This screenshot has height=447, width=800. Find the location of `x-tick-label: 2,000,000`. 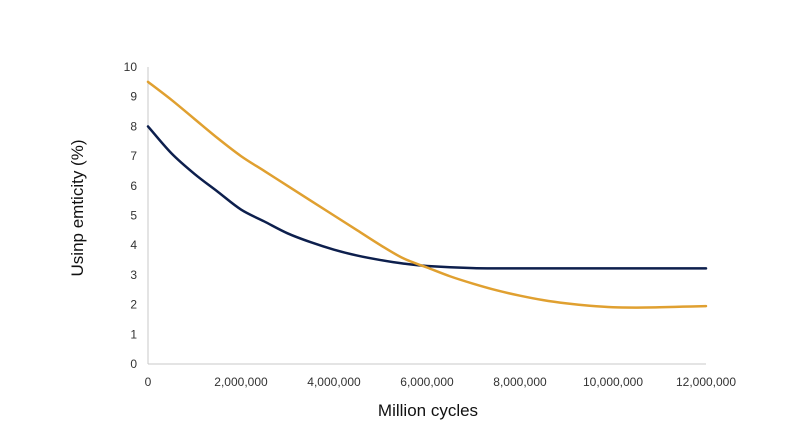

x-tick-label: 2,000,000 is located at coordinates (241, 382).